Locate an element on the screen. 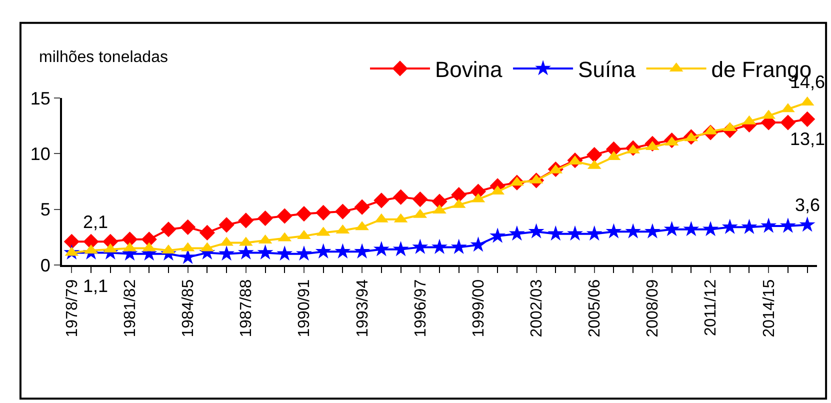  x-tick-label: 2008/09 is located at coordinates (653, 308).